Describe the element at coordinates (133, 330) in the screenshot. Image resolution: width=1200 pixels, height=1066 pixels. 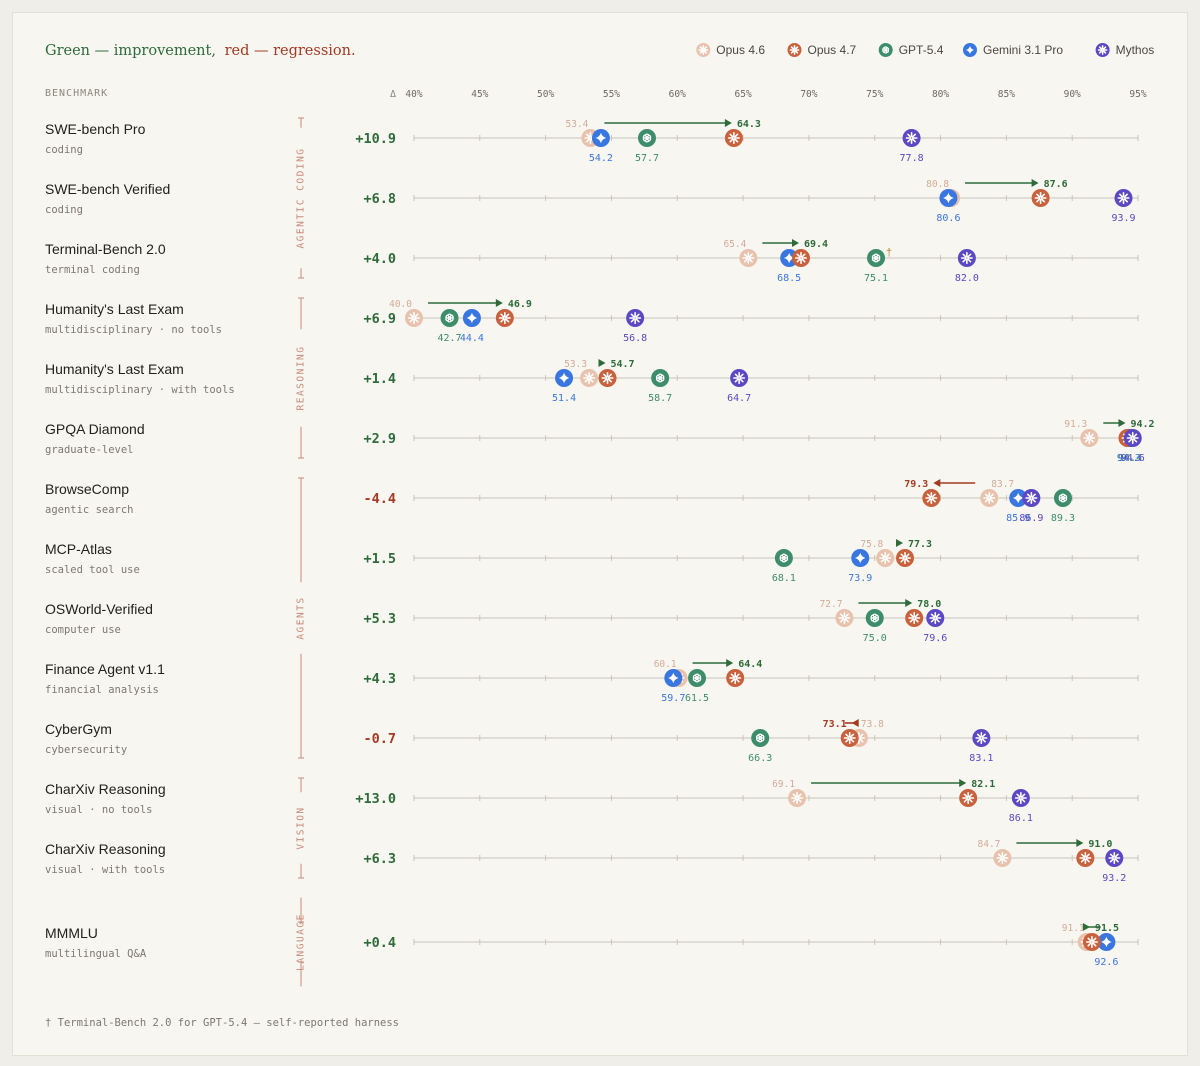
I see `benchmark-subtitle: multidisciplinary · no tools` at that location.